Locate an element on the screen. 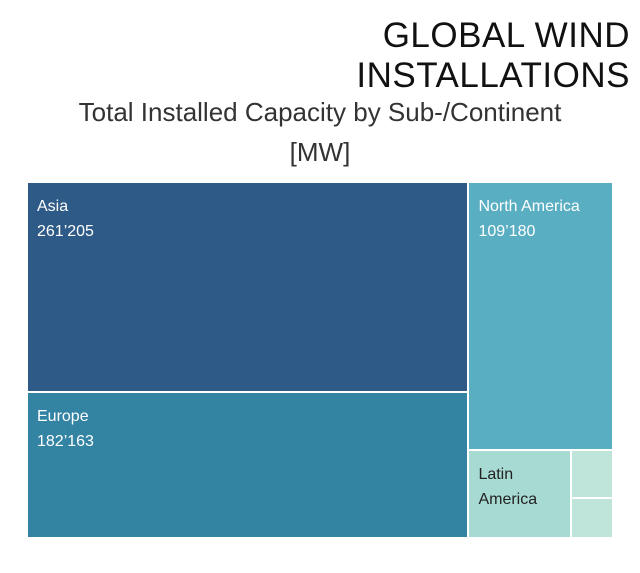 The width and height of the screenshot is (640, 573). cell-label: Europe is located at coordinates (63, 416).